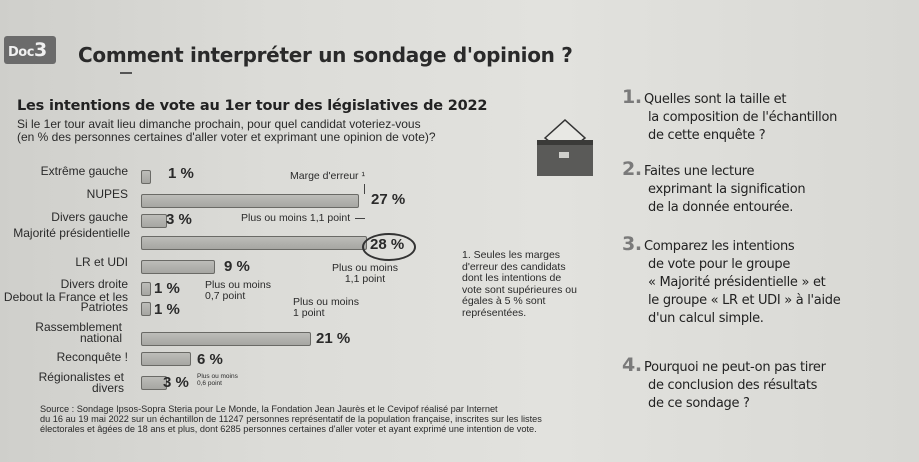  Describe the element at coordinates (735, 367) in the screenshot. I see `question-text: Pourquoi ne peut-on pas tirer` at that location.